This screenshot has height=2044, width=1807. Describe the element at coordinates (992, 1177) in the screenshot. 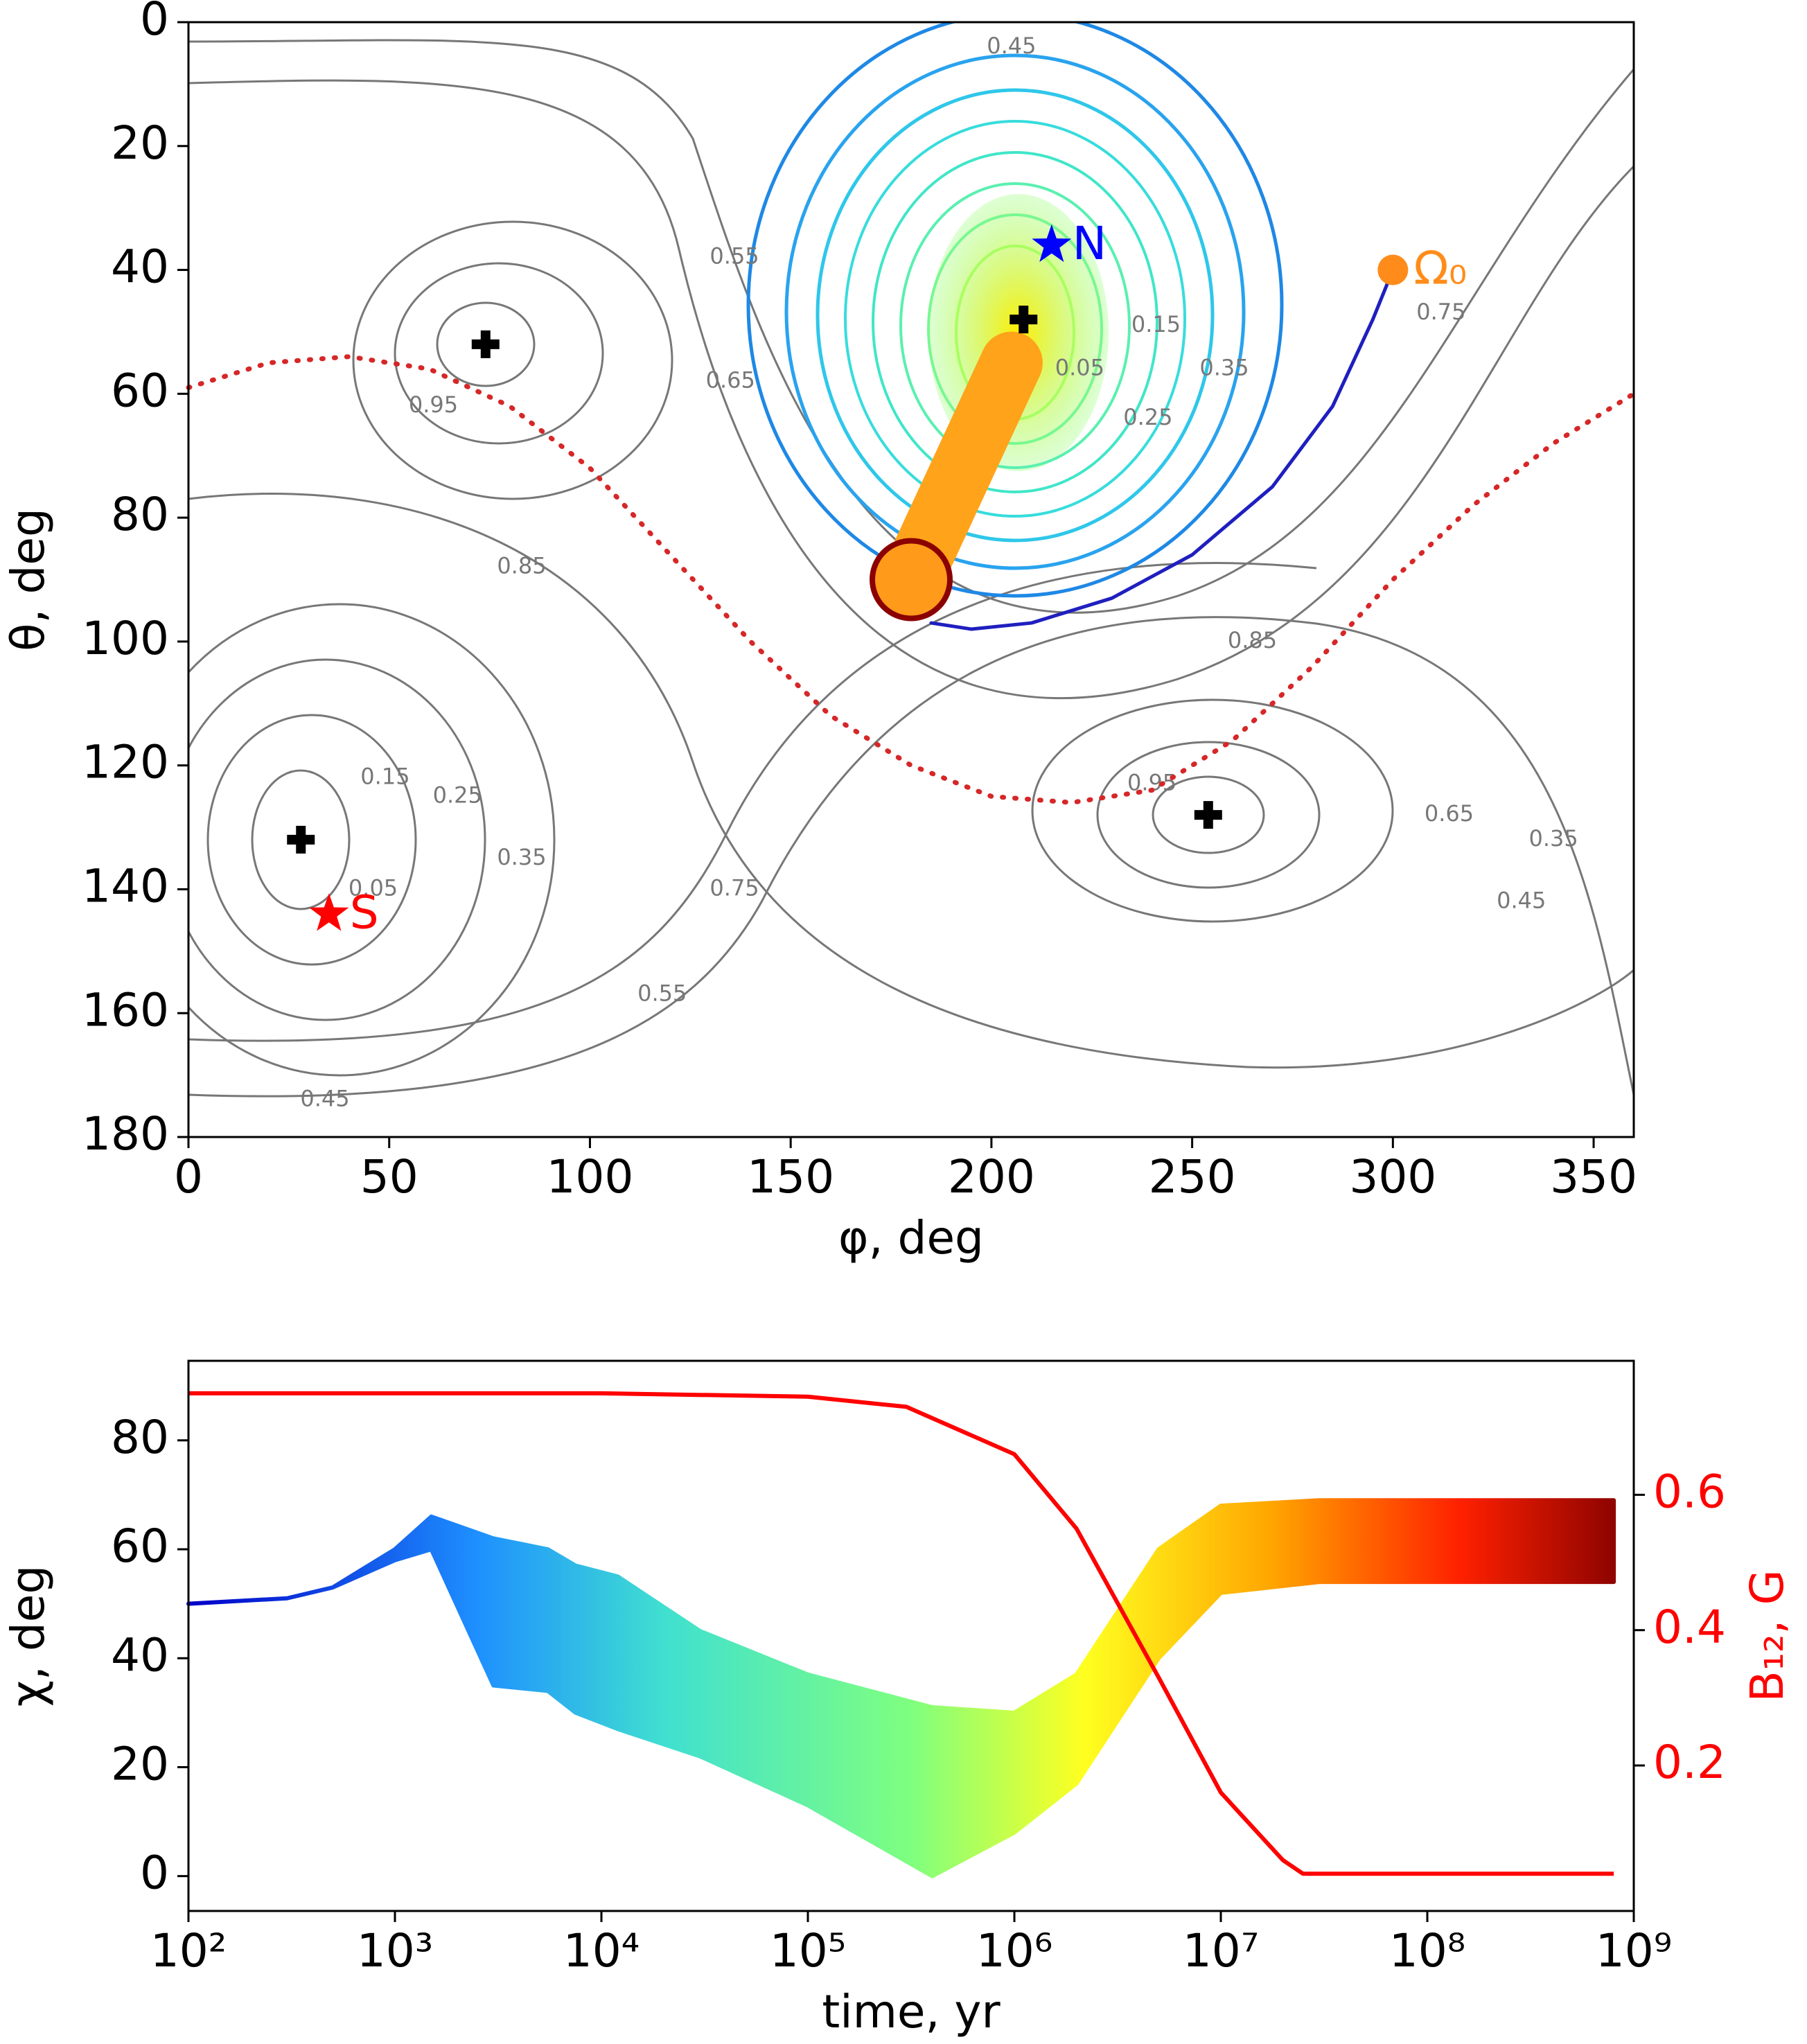

I see `x-tick-label: 200` at that location.